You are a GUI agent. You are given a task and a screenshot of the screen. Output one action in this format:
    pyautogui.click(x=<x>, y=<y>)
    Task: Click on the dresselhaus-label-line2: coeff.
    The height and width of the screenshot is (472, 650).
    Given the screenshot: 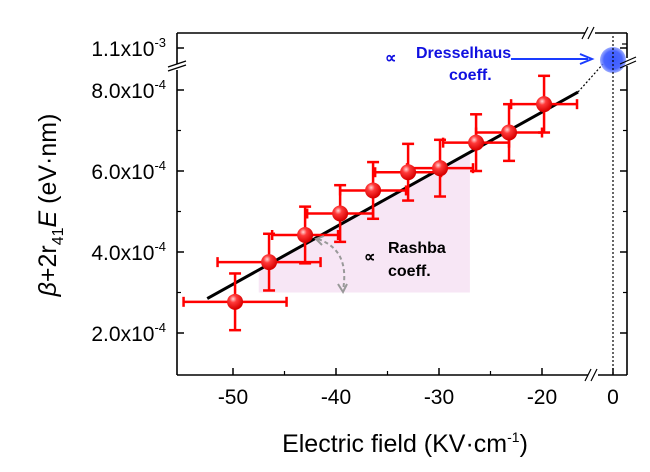 What is the action you would take?
    pyautogui.click(x=470, y=75)
    